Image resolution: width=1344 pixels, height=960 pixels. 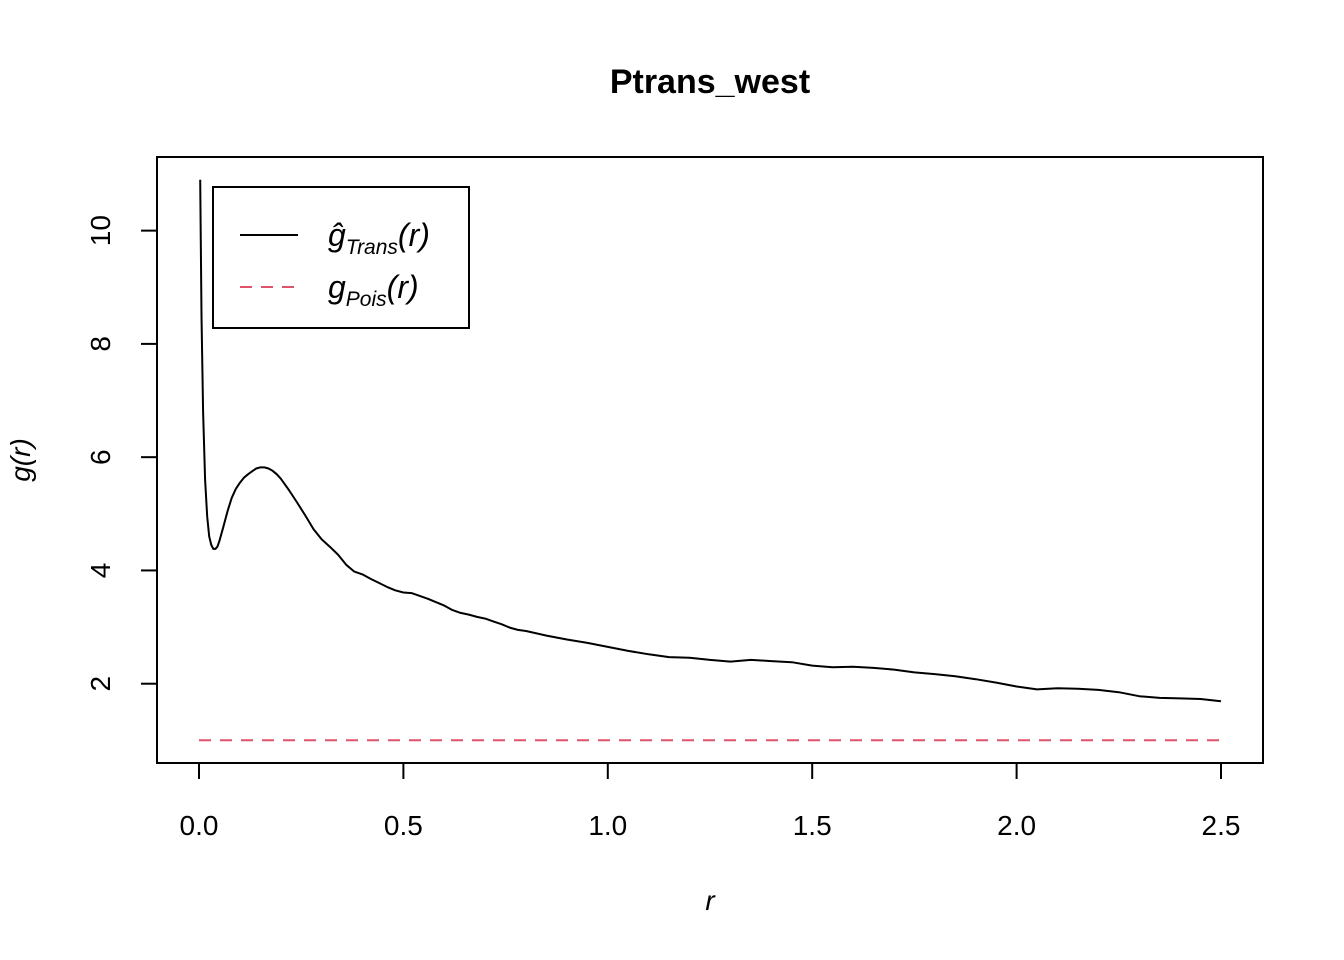 What do you see at coordinates (710, 82) in the screenshot?
I see `chart-title: Ptrans_west` at bounding box center [710, 82].